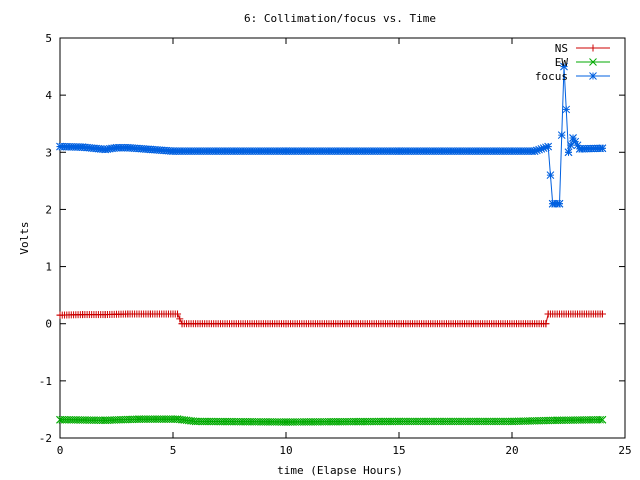  I want to click on x-axis-label: time (Elapse Hours), so click(340, 470).